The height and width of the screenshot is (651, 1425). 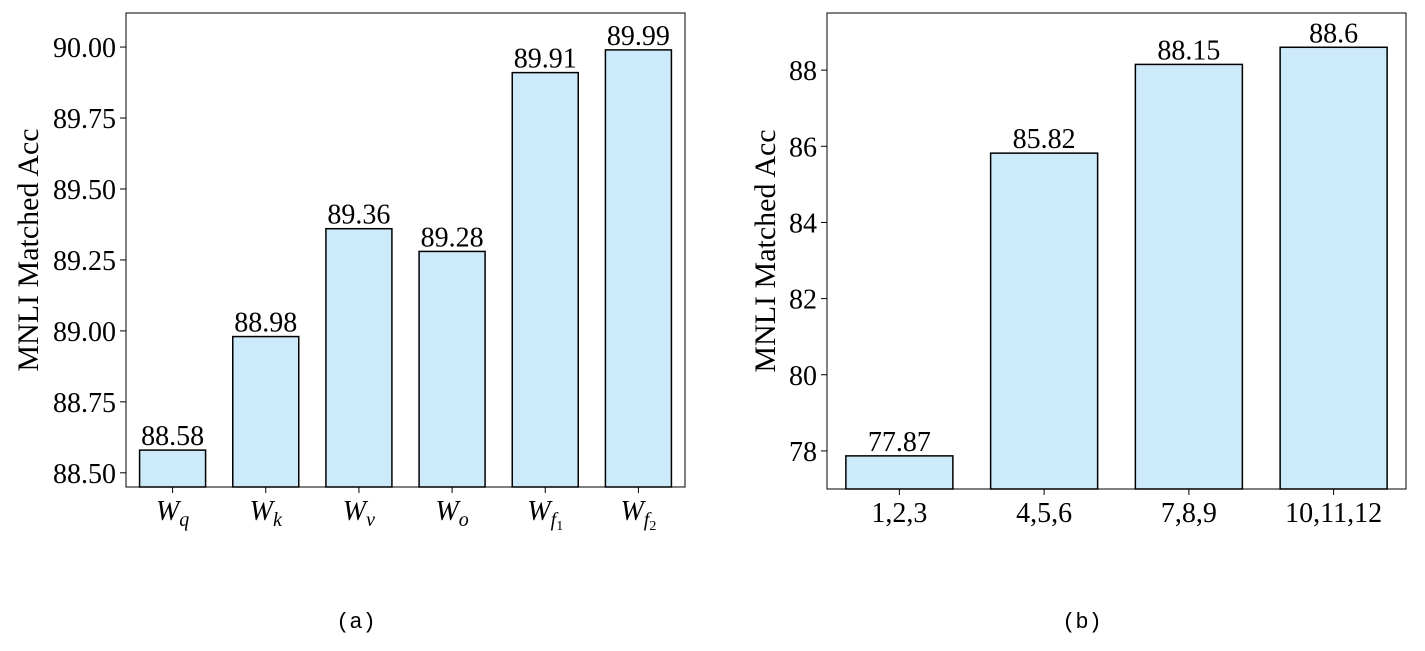 What do you see at coordinates (266, 513) in the screenshot?
I see `x-tick-label: Wk` at bounding box center [266, 513].